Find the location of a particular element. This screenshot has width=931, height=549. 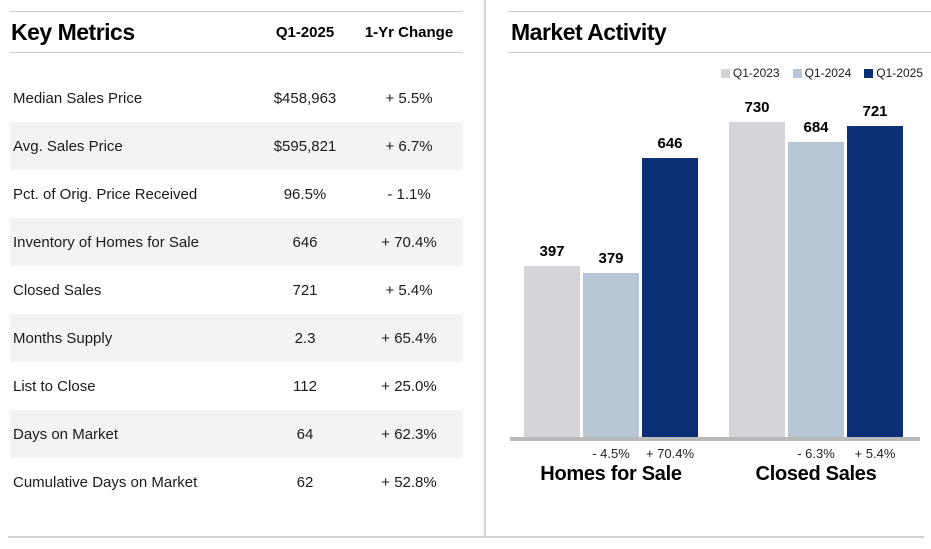

bar-homes-q1-2024 is located at coordinates (611, 355).